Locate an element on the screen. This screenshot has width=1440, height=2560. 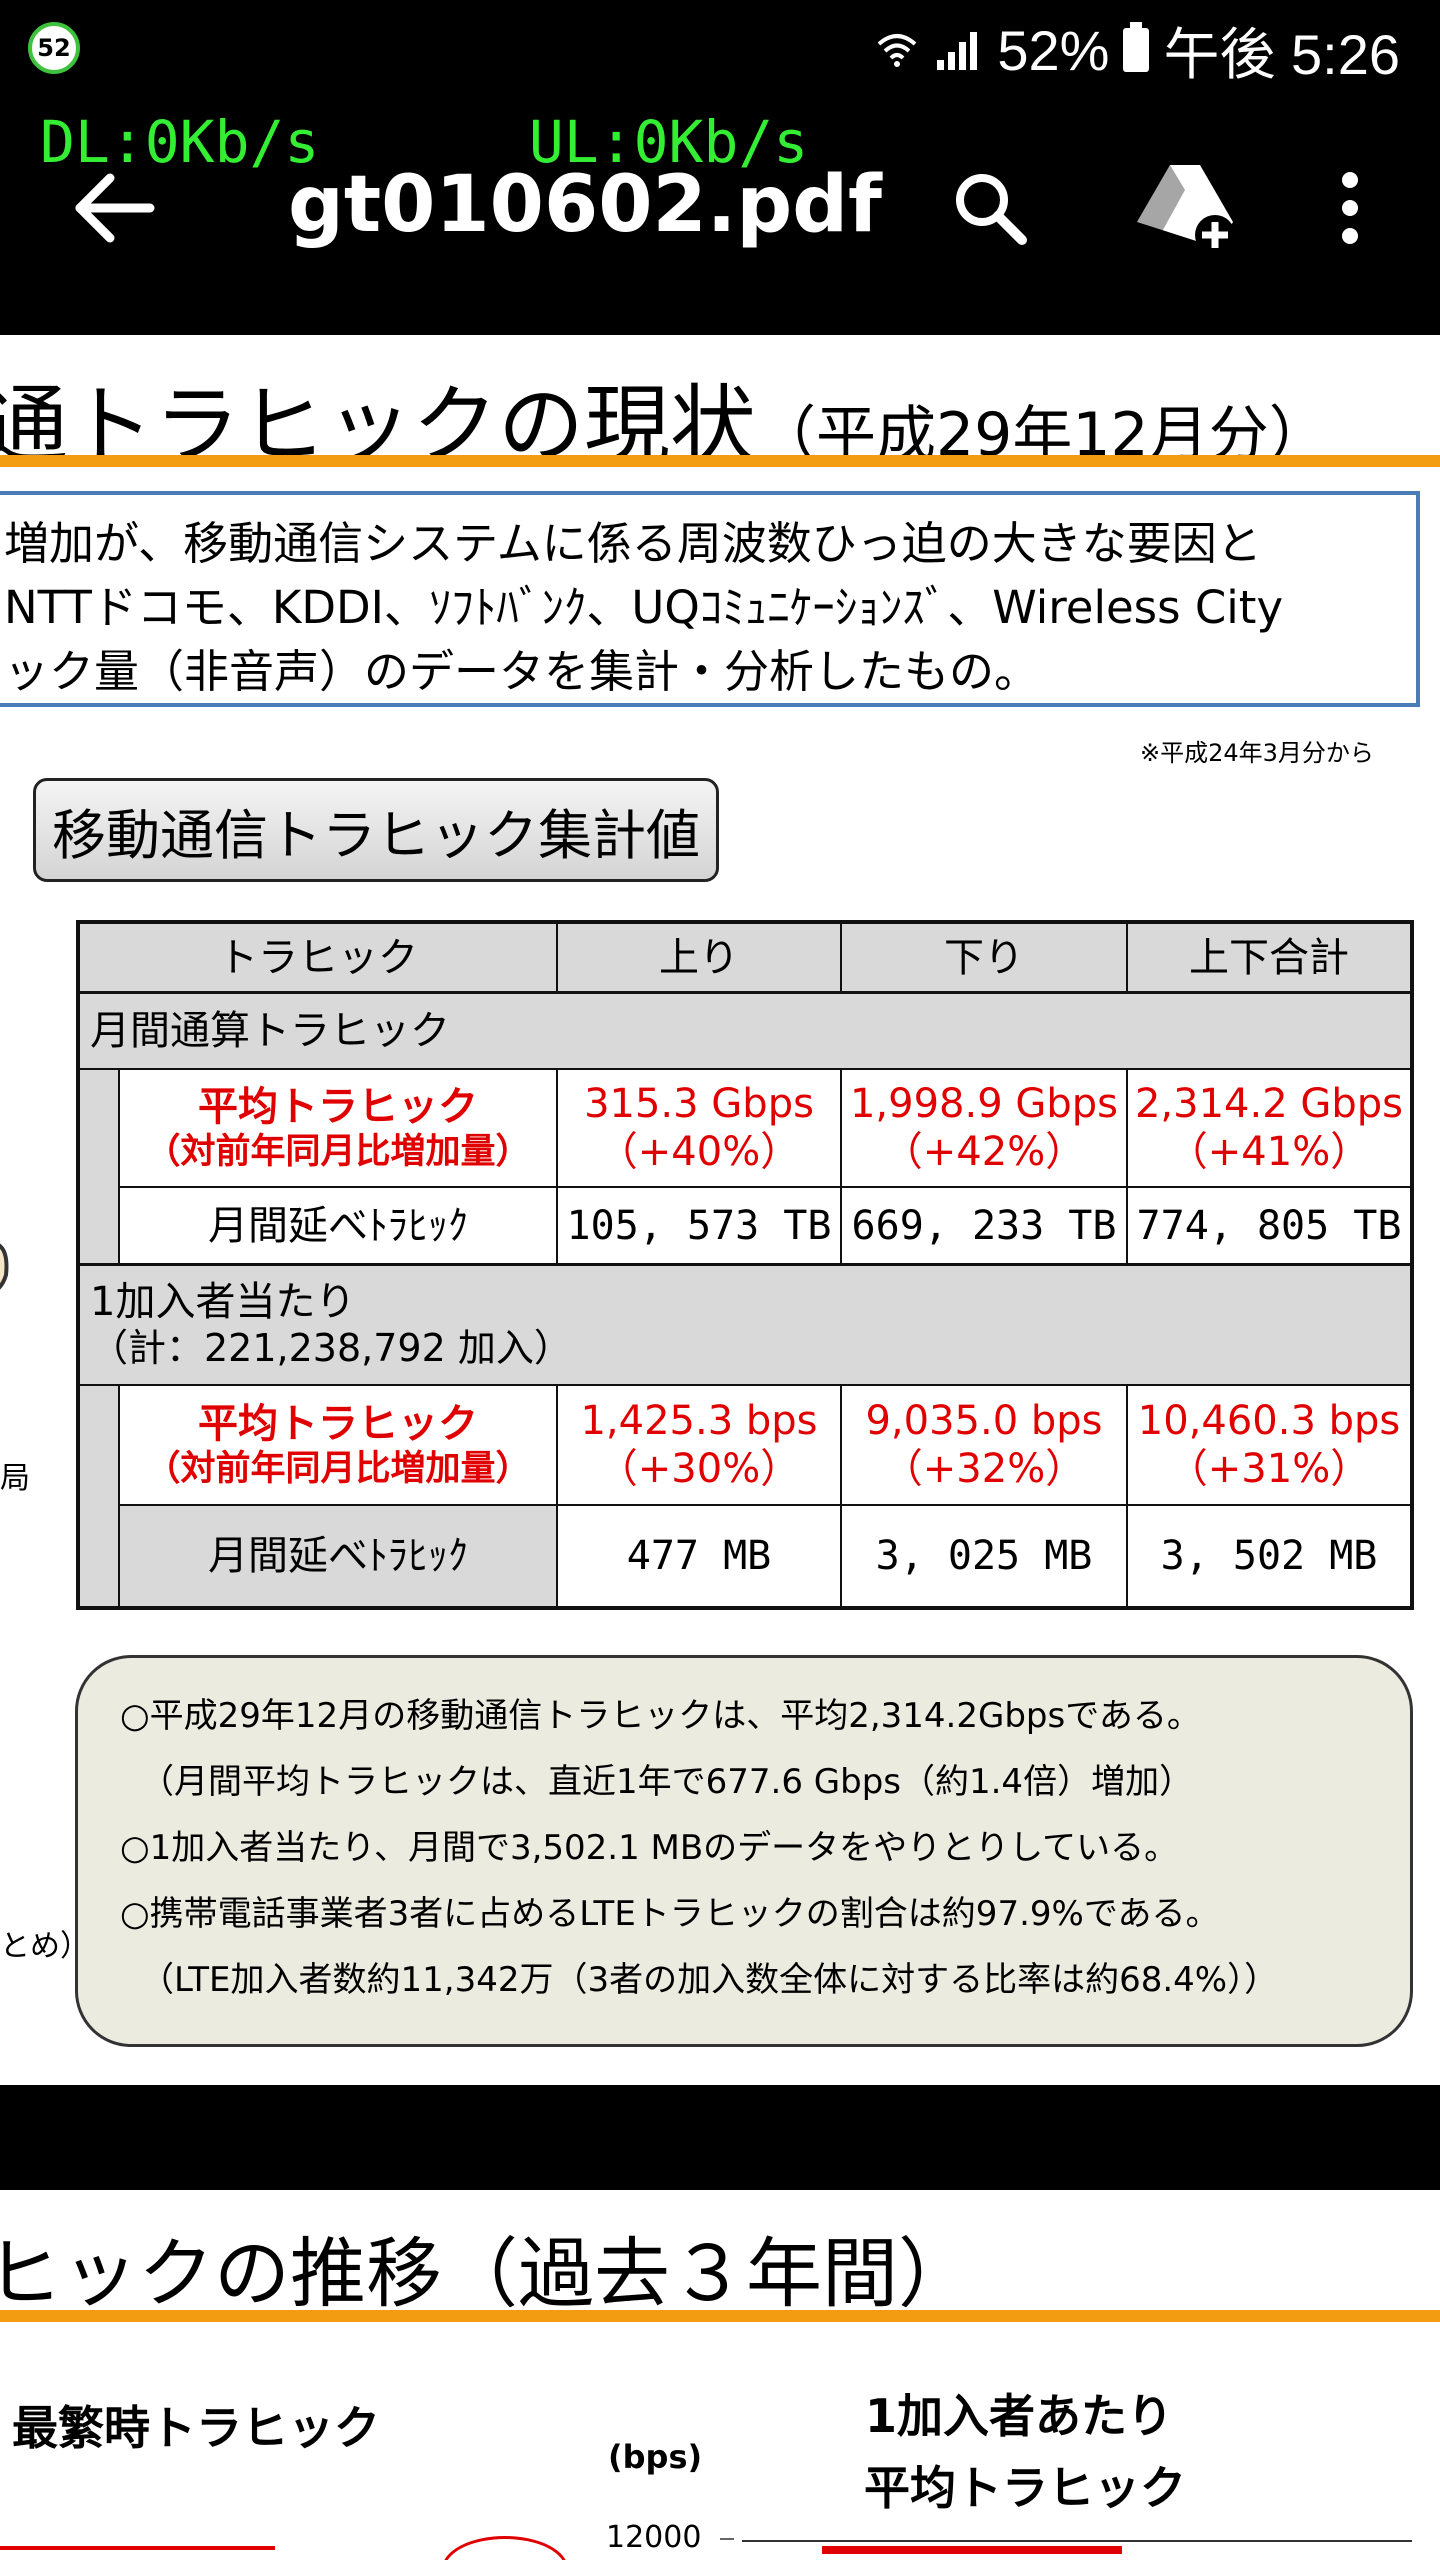
table-cell: 2,314.2 Gbps （+41%） is located at coordinates (1269, 1129).